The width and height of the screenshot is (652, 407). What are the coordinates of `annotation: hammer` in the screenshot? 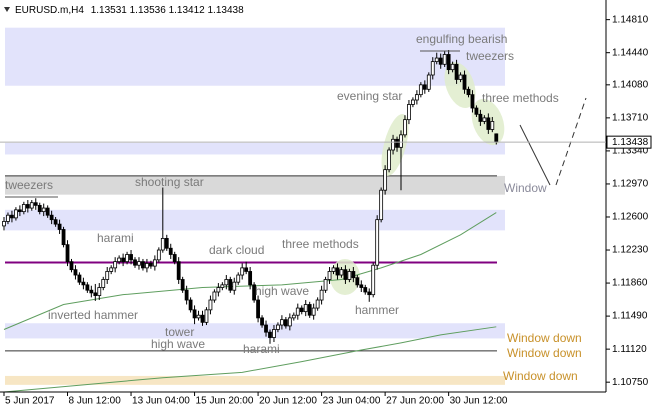 It's located at (377, 310).